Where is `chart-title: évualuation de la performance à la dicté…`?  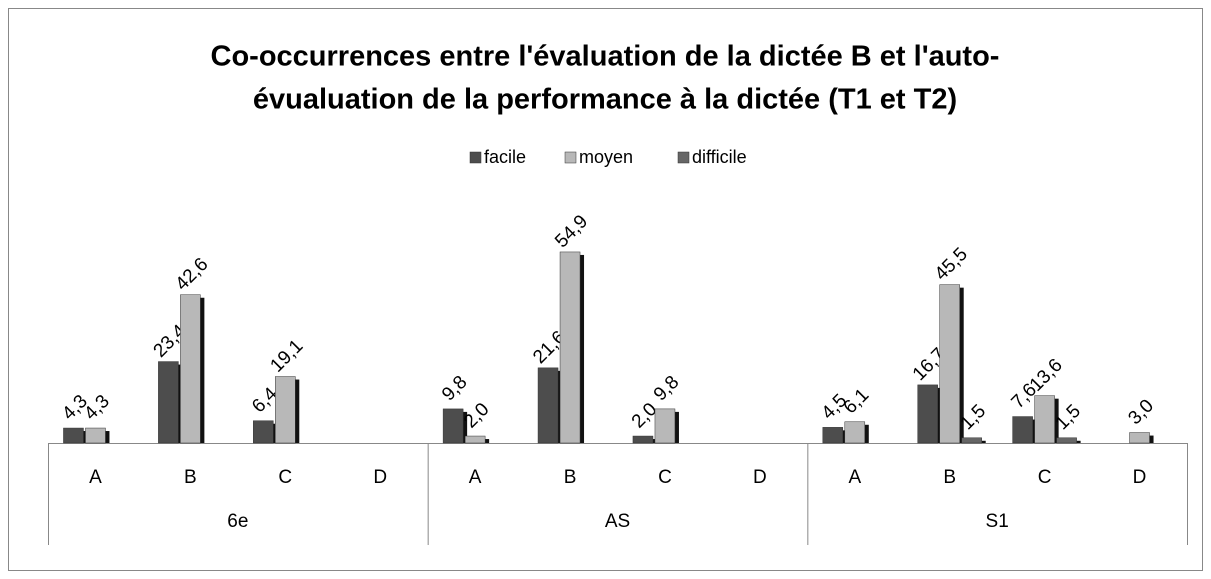 chart-title: évualuation de la performance à la dicté… is located at coordinates (605, 100).